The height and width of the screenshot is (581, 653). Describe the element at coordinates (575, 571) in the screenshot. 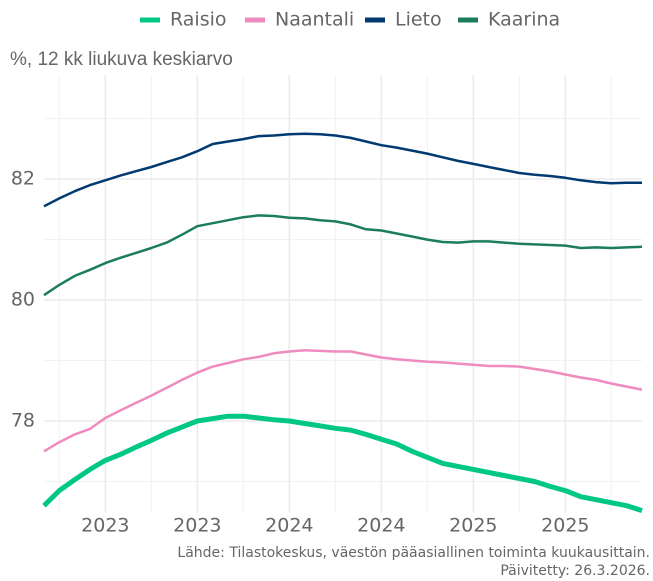

I see `updated: Päivitetty: 26.3.2026.` at that location.